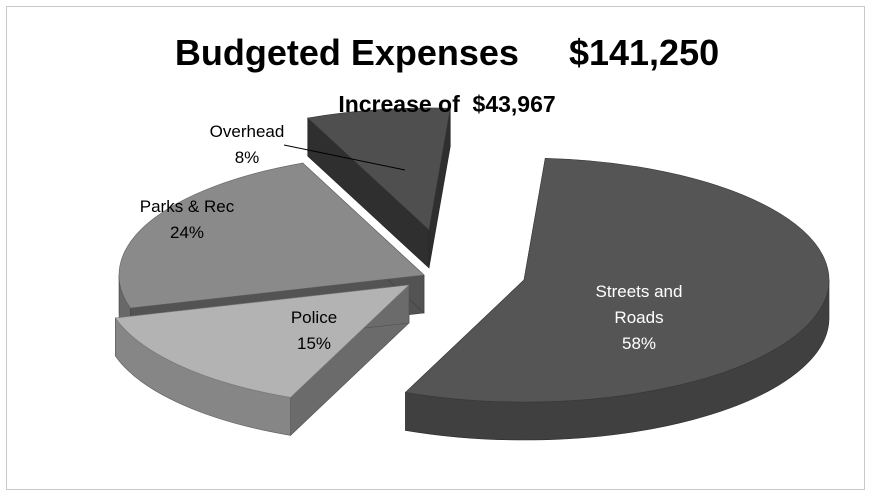 This screenshot has height=495, width=872. What do you see at coordinates (639, 291) in the screenshot?
I see `category-label: Streets and` at bounding box center [639, 291].